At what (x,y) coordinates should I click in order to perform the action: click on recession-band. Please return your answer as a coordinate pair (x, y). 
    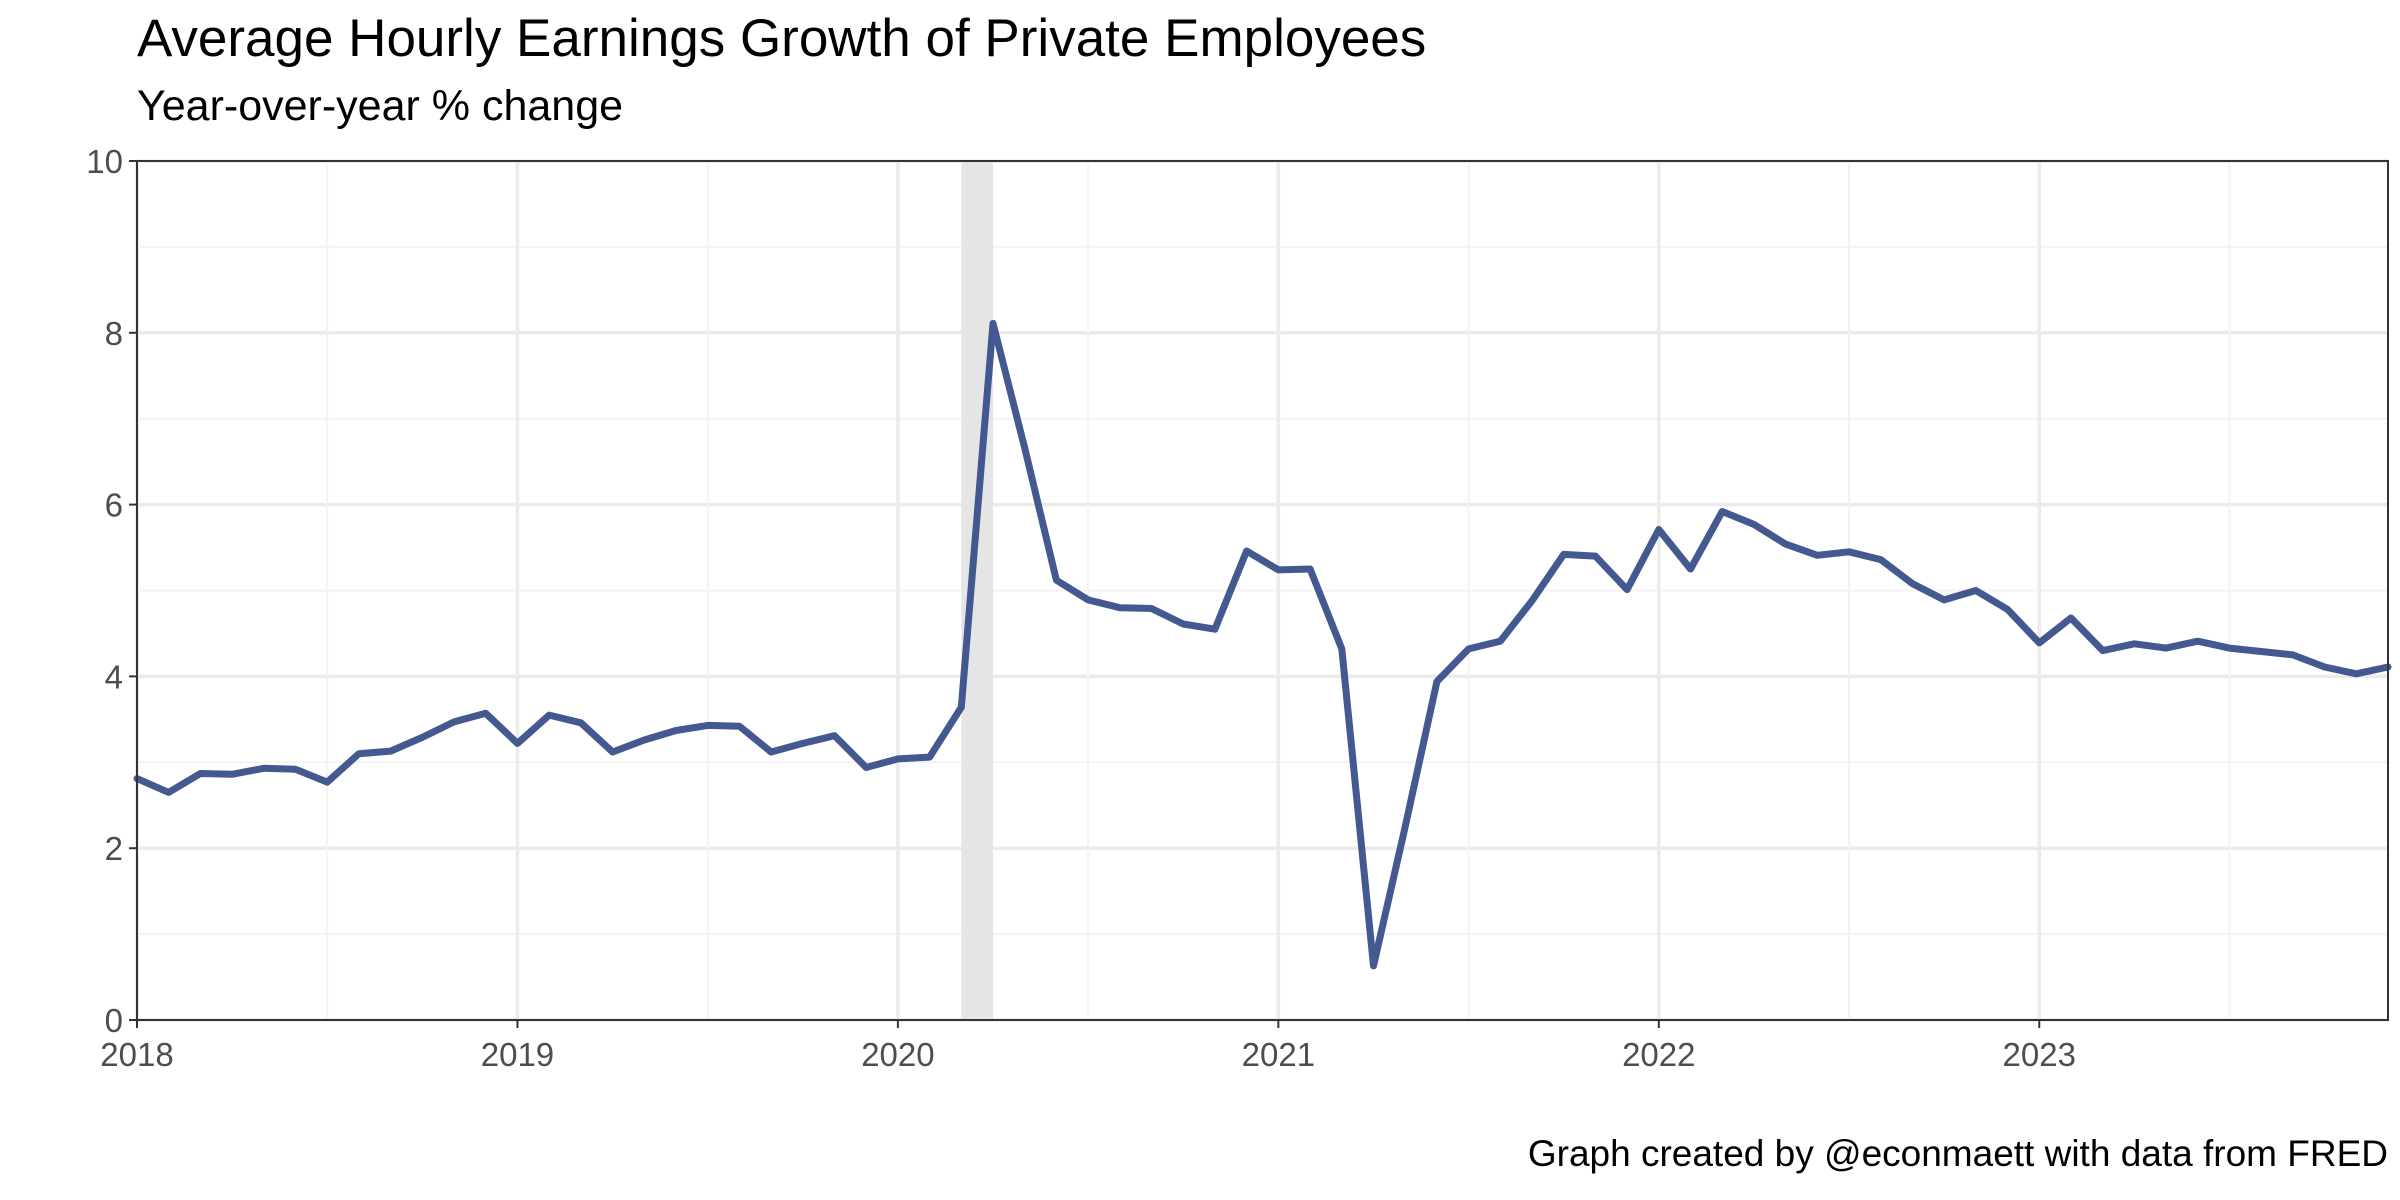
    Looking at the image, I should click on (977, 590).